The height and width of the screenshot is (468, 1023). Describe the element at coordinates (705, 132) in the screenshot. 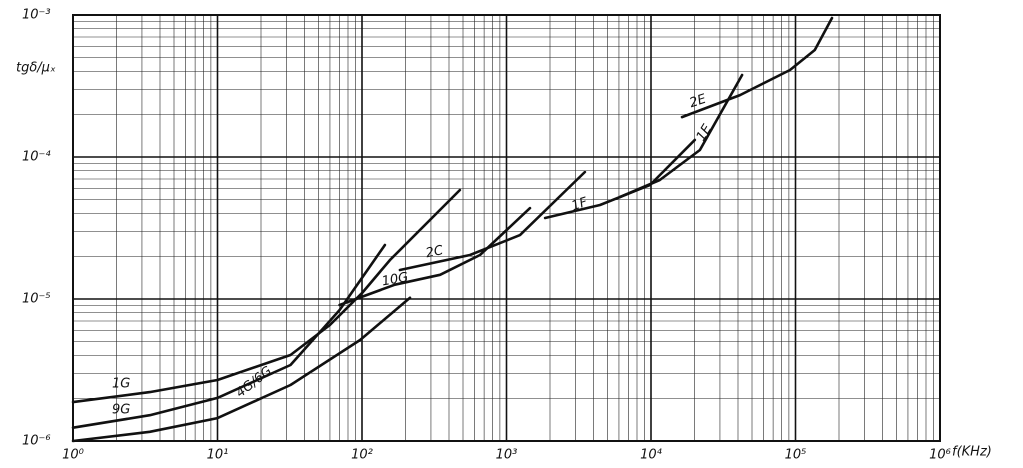

I see `curve-label: 1E` at that location.